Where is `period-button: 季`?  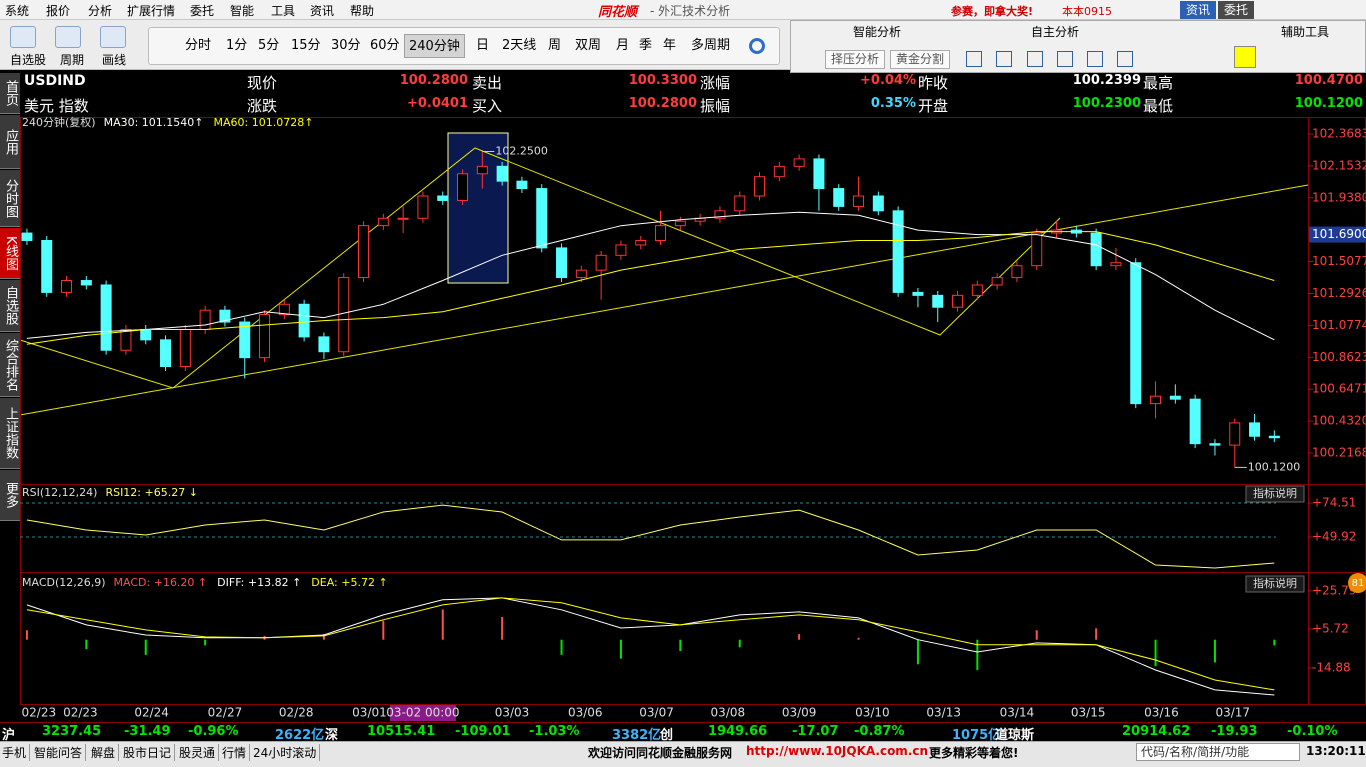 period-button: 季 is located at coordinates (646, 45).